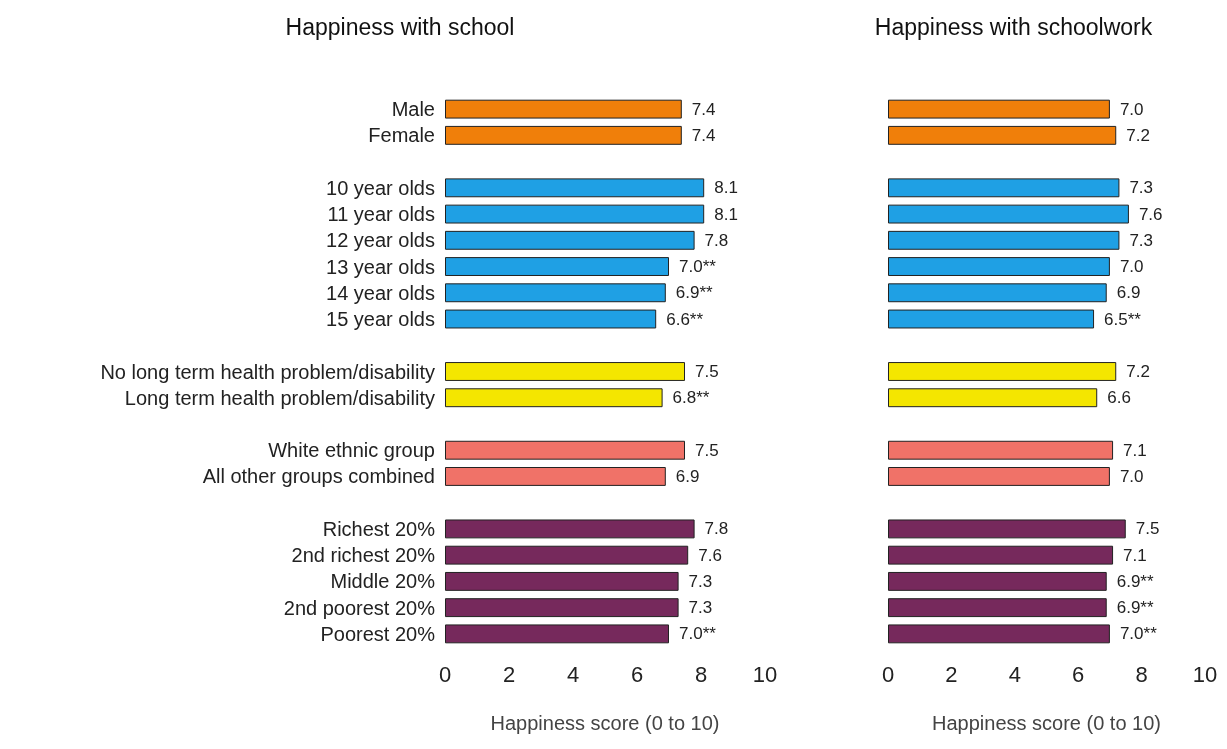 The image size is (1227, 749). Describe the element at coordinates (400, 26) in the screenshot. I see `chart-title: Happiness with school` at that location.